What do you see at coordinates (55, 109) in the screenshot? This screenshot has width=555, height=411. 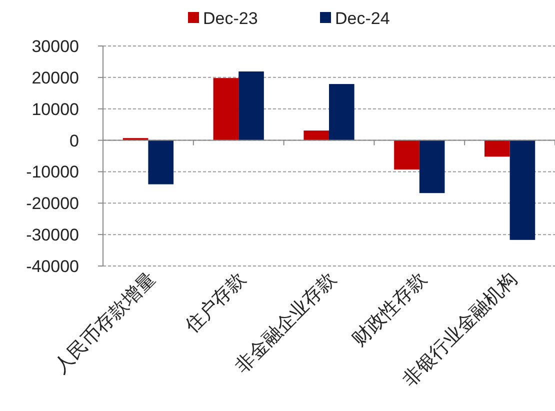 I see `y-tick-label: 10000` at bounding box center [55, 109].